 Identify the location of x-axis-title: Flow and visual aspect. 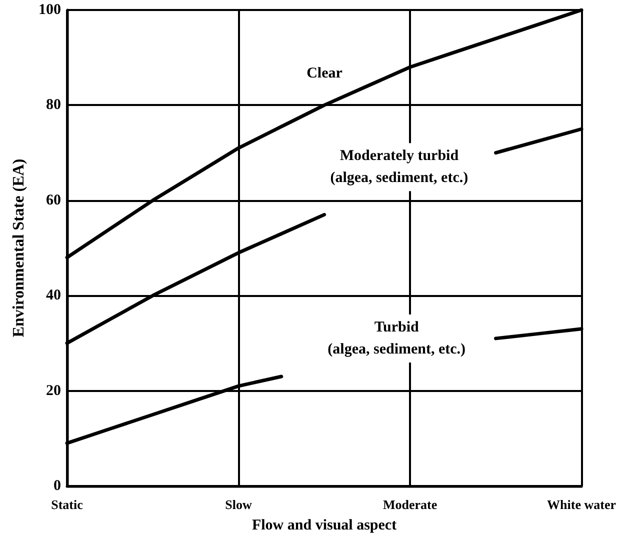
(324, 526).